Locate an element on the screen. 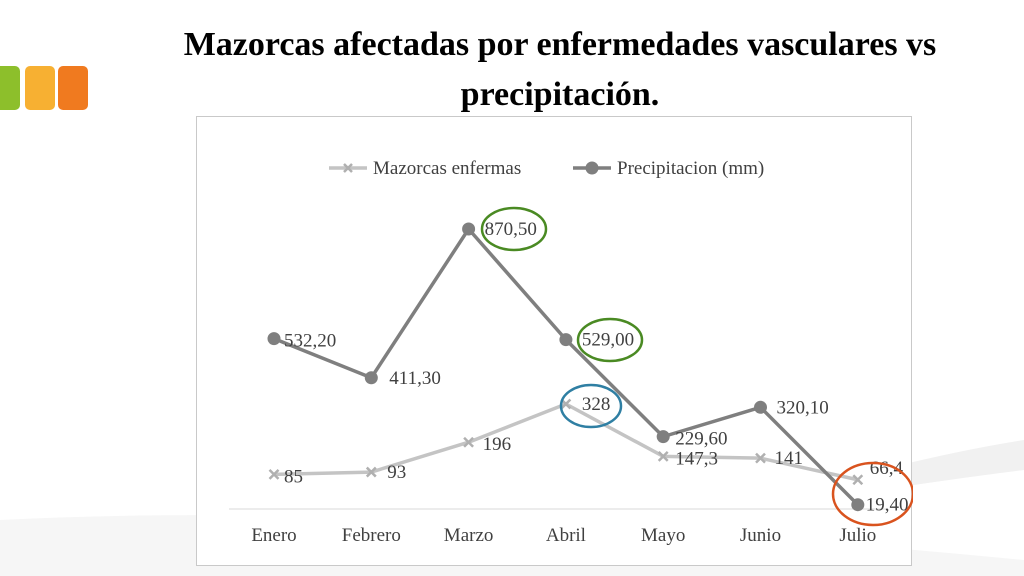  precipitacion-data-label: 19,40 is located at coordinates (887, 505).